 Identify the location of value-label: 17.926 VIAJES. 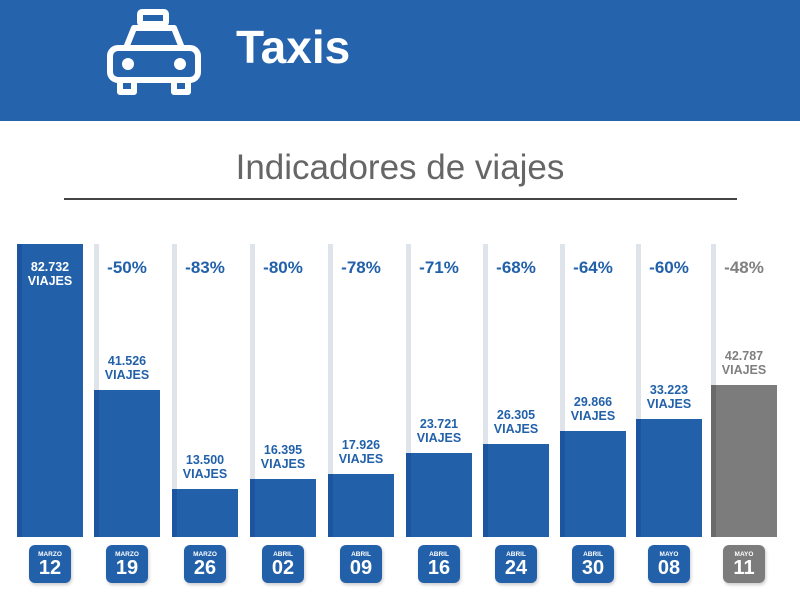
(361, 452).